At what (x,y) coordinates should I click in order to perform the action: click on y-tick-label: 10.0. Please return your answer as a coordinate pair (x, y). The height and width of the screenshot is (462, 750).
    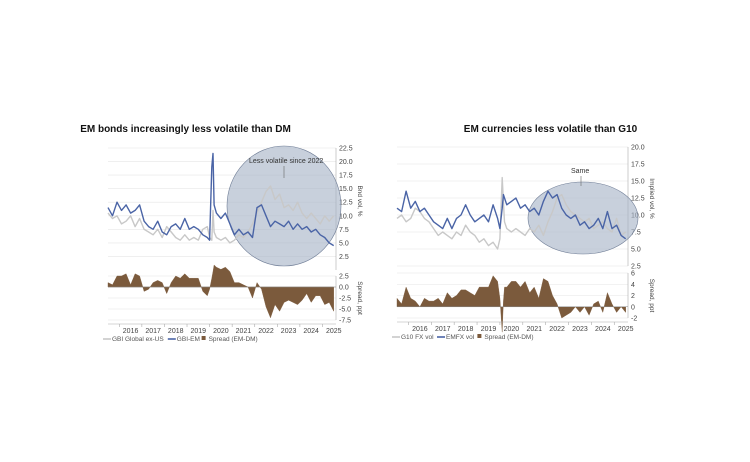
    Looking at the image, I should click on (346, 216).